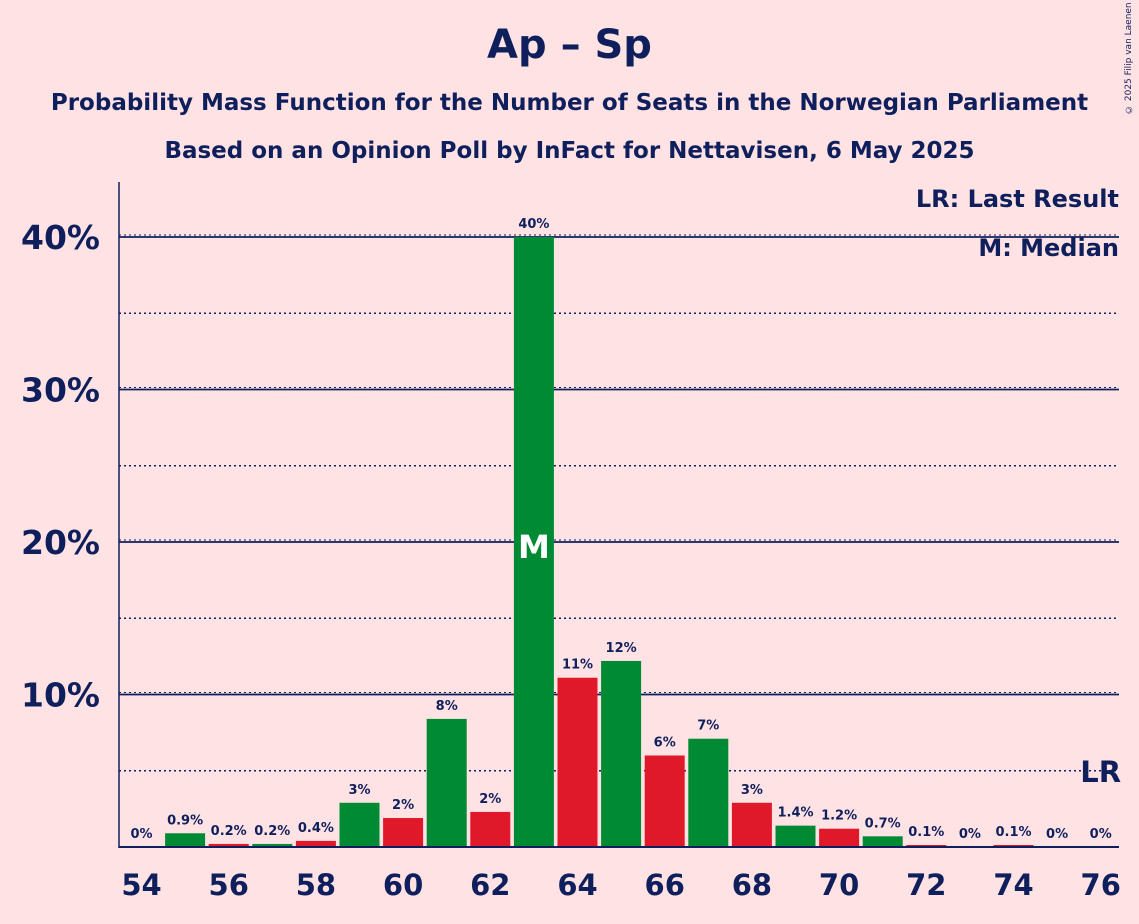 The image size is (1139, 924). Describe the element at coordinates (665, 743) in the screenshot. I see `data-label-66: 6%` at that location.